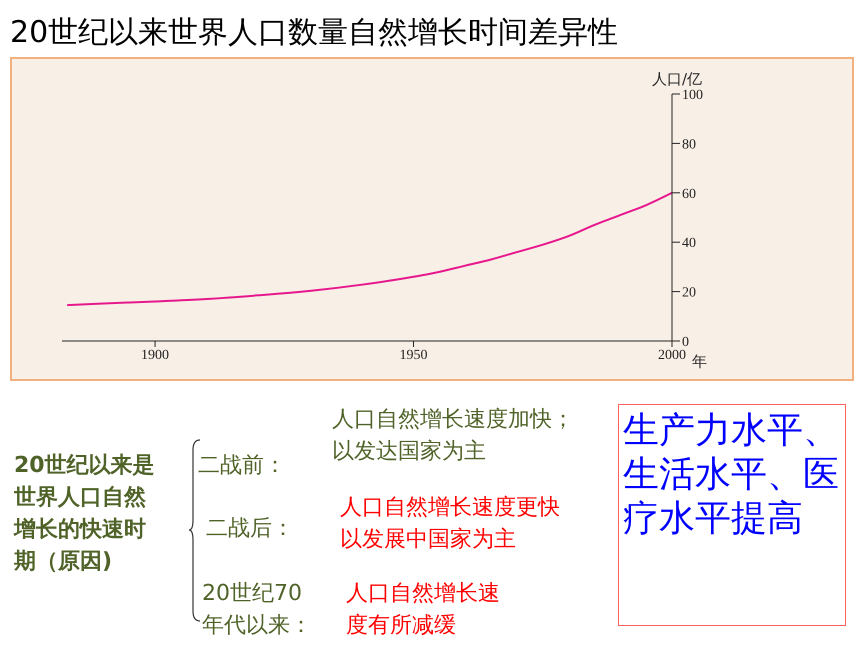 Image resolution: width=860 pixels, height=645 pixels. Describe the element at coordinates (250, 529) in the screenshot. I see `text: 二战后：` at that location.